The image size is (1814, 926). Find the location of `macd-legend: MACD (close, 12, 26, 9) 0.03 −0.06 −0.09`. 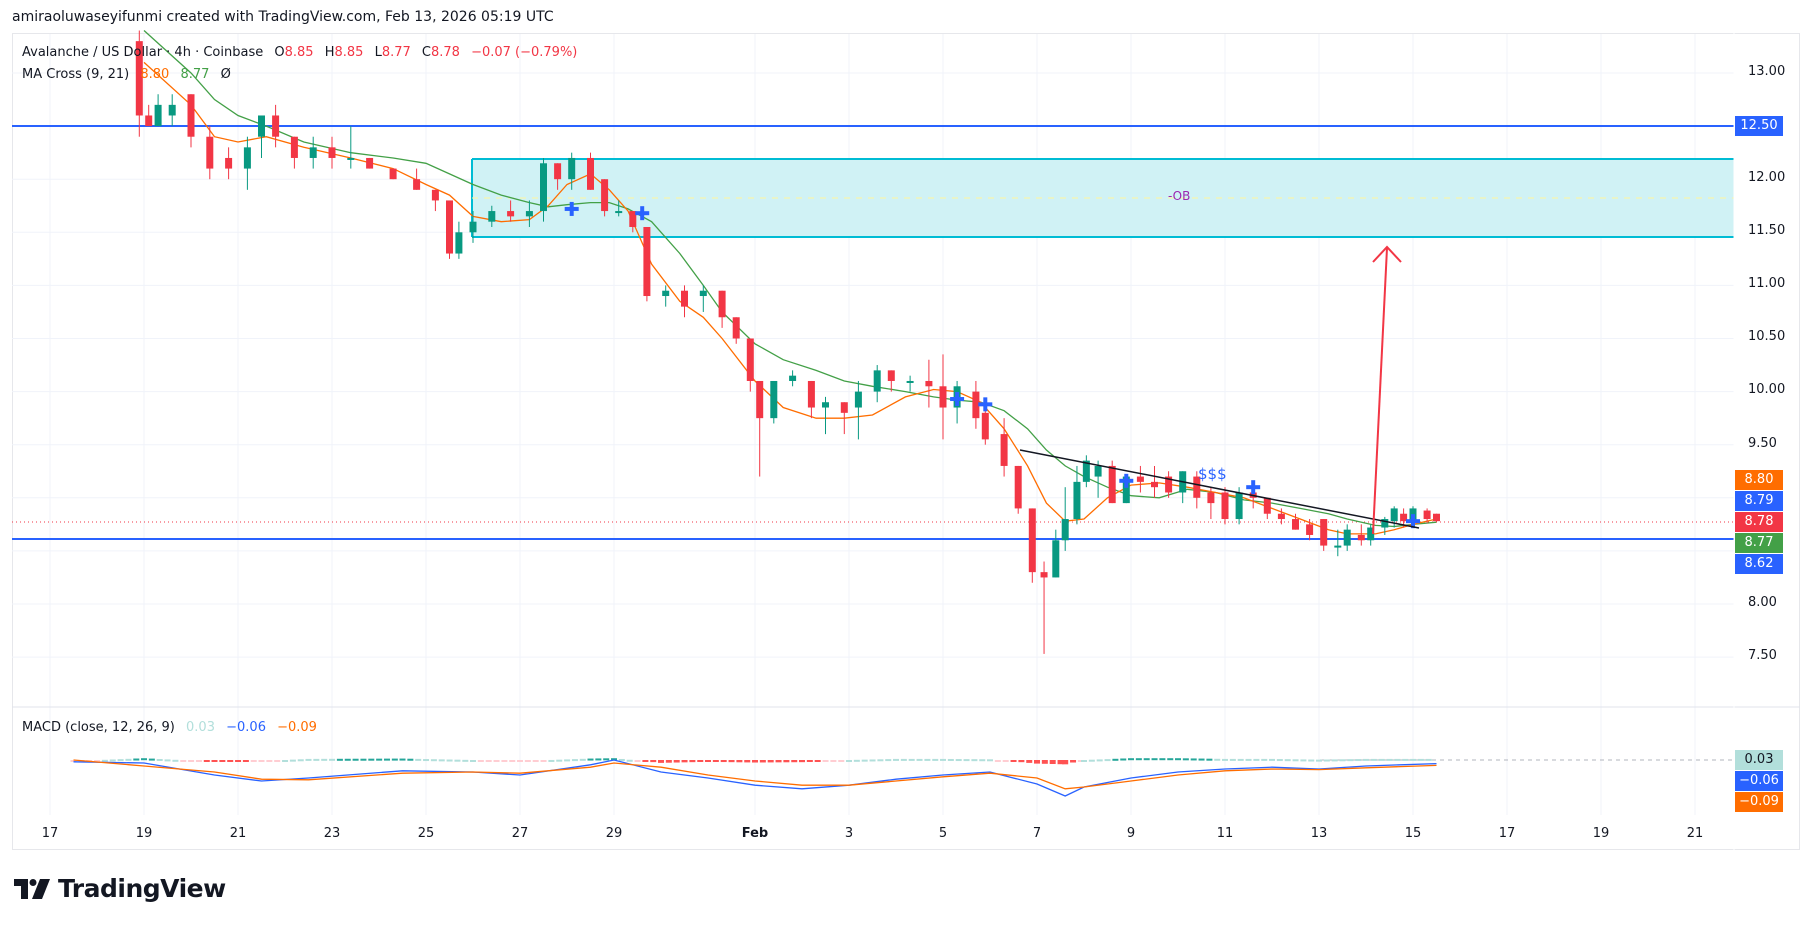

macd-legend: MACD (close, 12, 26, 9) 0.03 −0.06 −0.09 is located at coordinates (169, 727).